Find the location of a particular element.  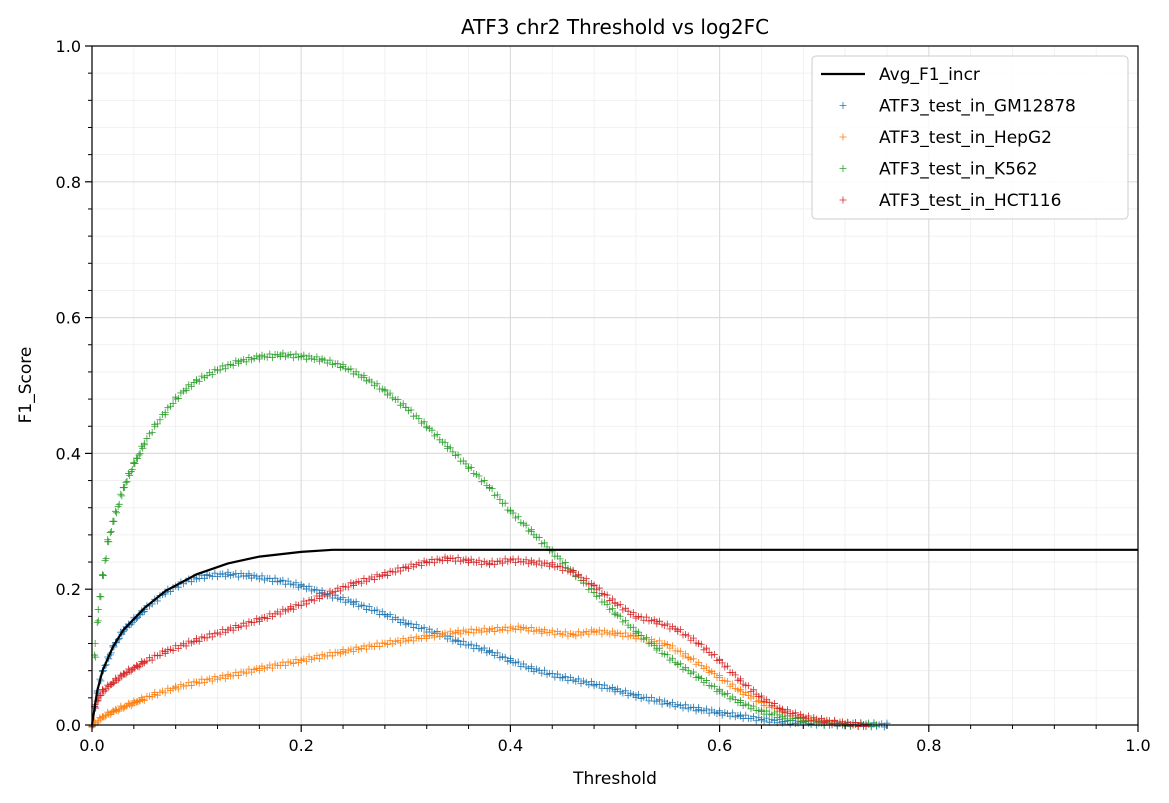

y-axis-label: F1_Score is located at coordinates (26, 385).